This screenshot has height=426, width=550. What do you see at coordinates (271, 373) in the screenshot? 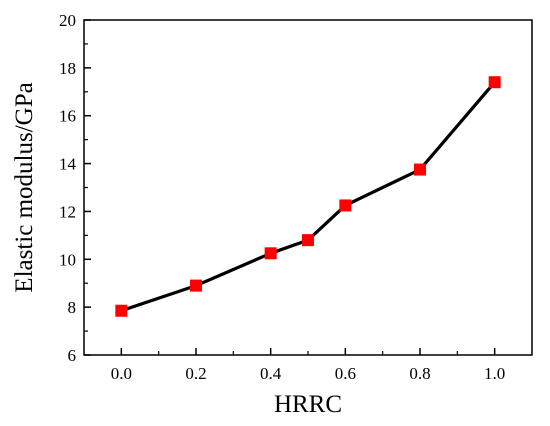
I see `x-tick-label: 0.4` at bounding box center [271, 373].